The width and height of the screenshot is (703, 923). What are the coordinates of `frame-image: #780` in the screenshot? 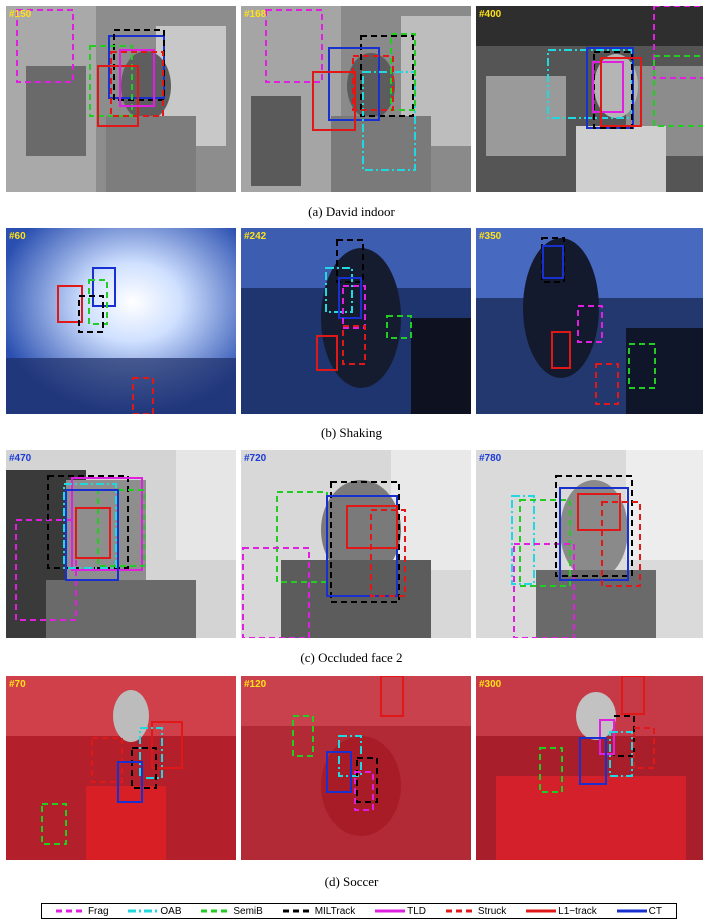 It's located at (589, 544).